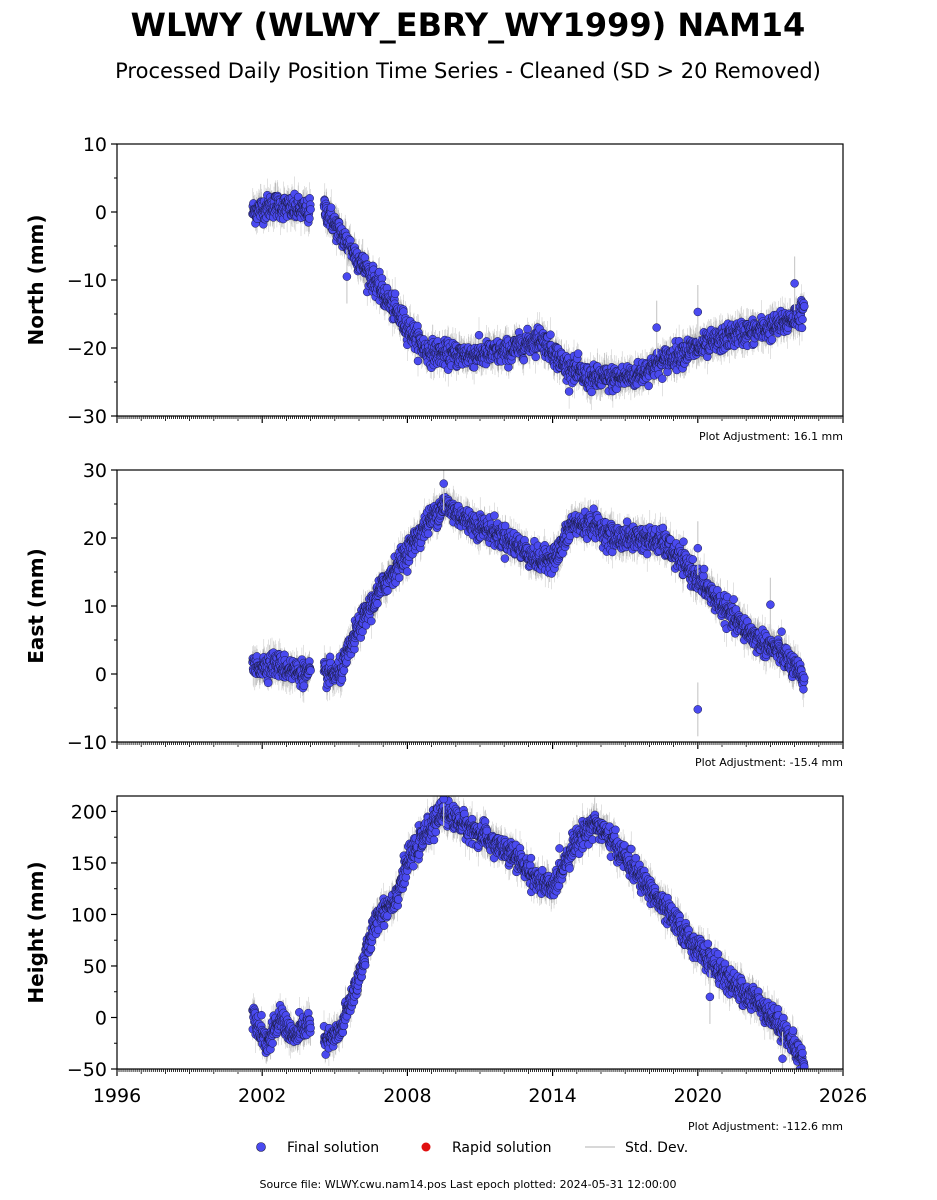 This screenshot has height=1200, width=937. Describe the element at coordinates (95, 539) in the screenshot. I see `y-tick-label: 20` at that location.